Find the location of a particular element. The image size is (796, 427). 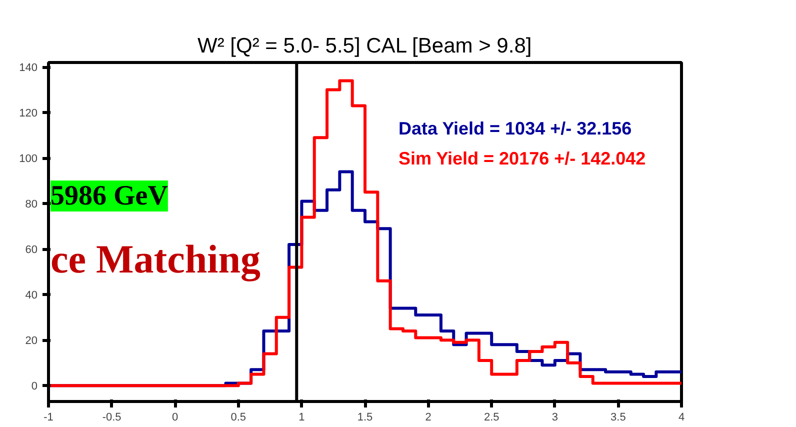

x-tick-label: 1.5 is located at coordinates (365, 418).